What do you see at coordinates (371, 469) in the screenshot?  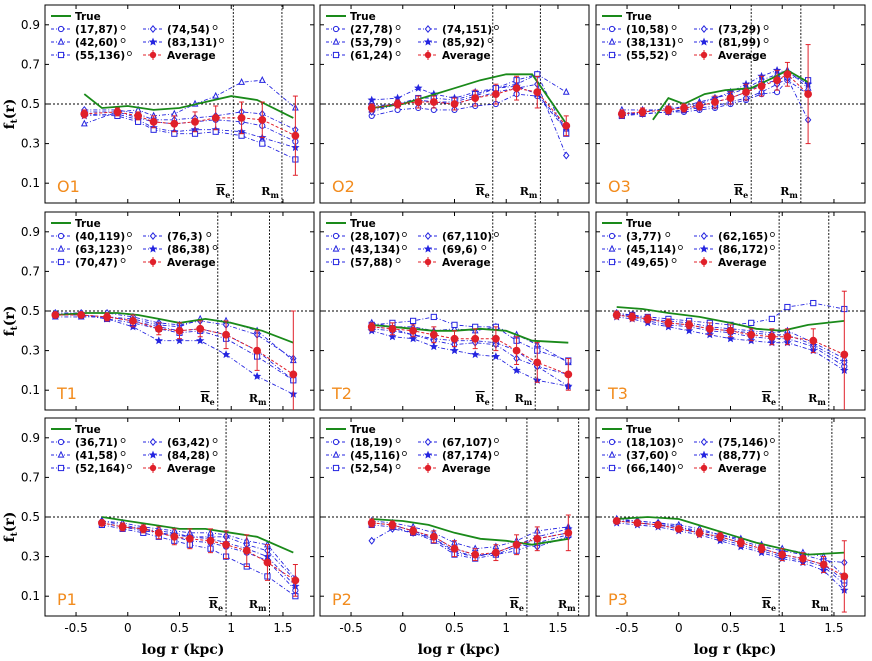 I see `legend-series-label: (52,54)` at bounding box center [371, 469].